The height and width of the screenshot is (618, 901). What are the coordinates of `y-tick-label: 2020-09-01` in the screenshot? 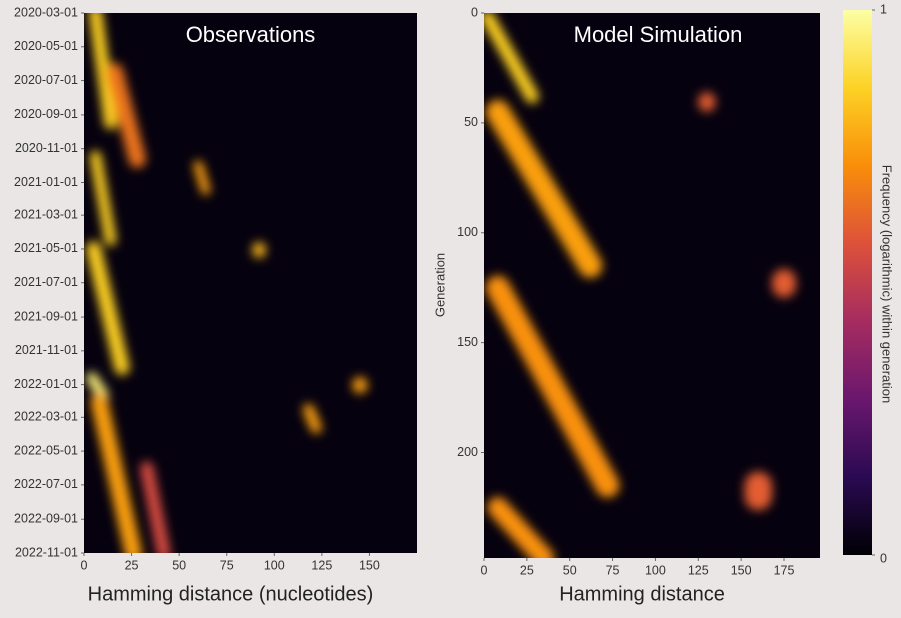 It's located at (46, 114).